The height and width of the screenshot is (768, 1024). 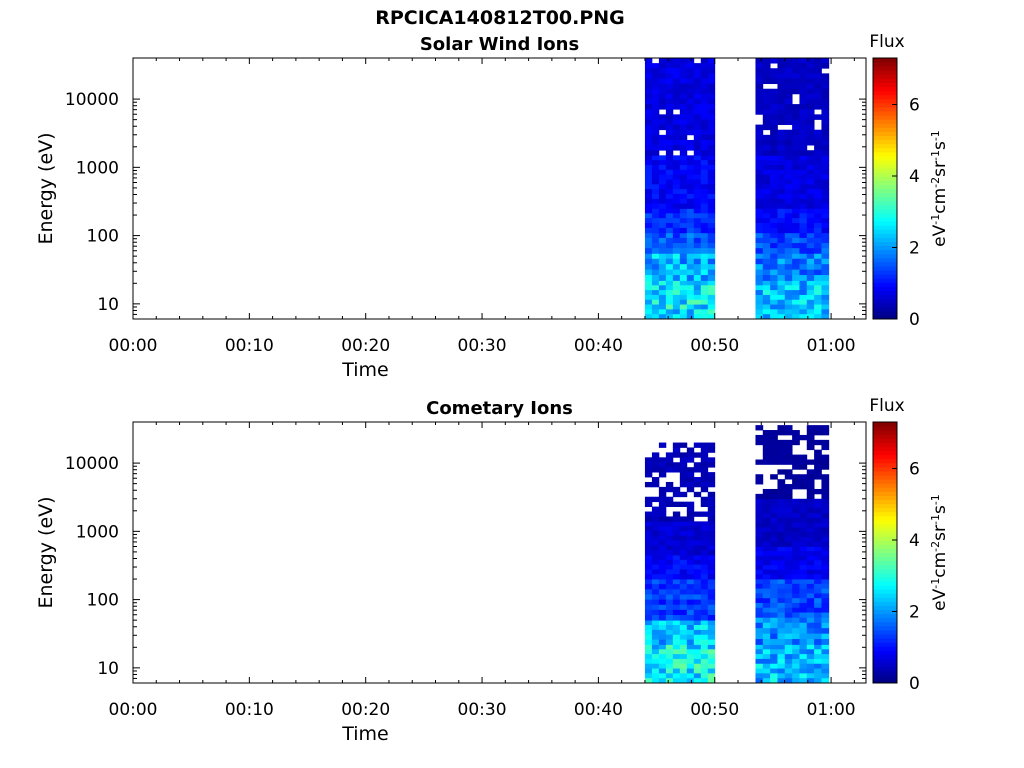 I want to click on x-tick-label: 00:20, so click(x=365, y=346).